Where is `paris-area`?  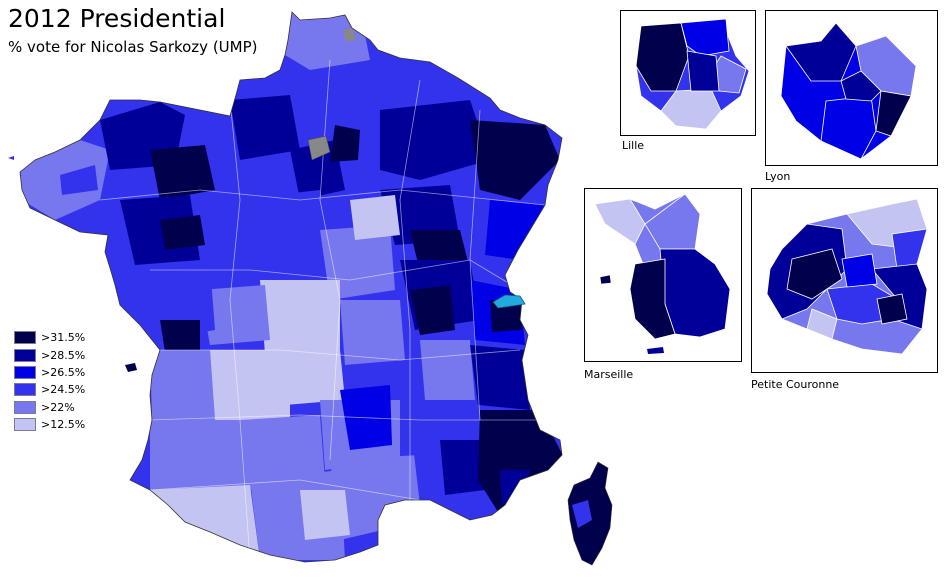 paris-area is located at coordinates (319, 148).